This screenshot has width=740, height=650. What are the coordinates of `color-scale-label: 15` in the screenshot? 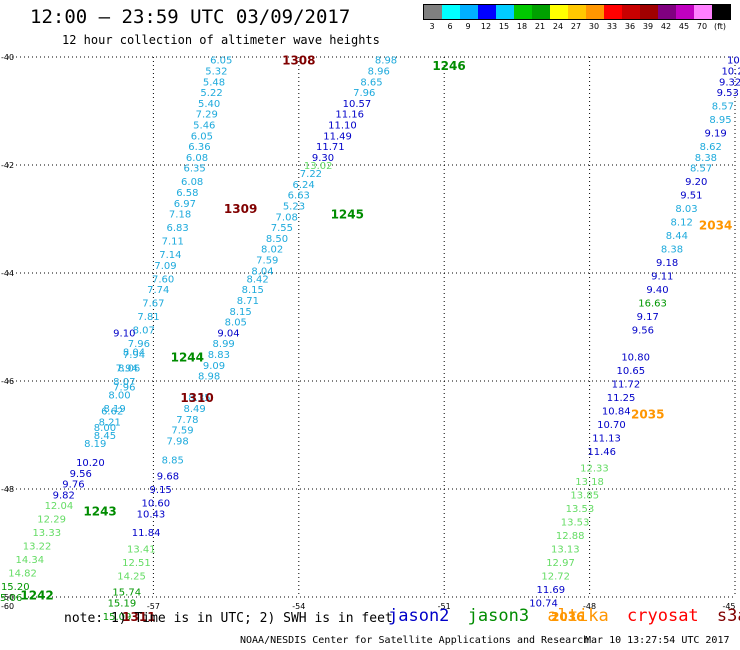 It's located at (504, 26).